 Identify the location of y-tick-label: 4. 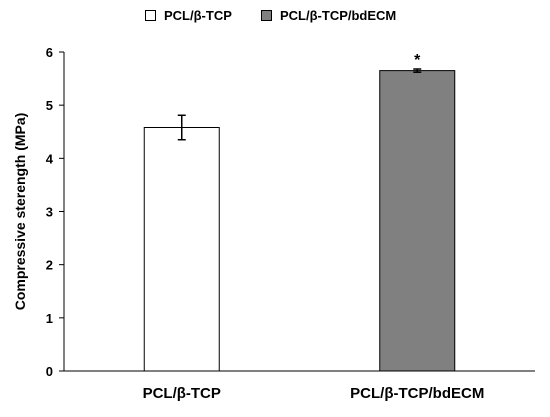
(50, 158).